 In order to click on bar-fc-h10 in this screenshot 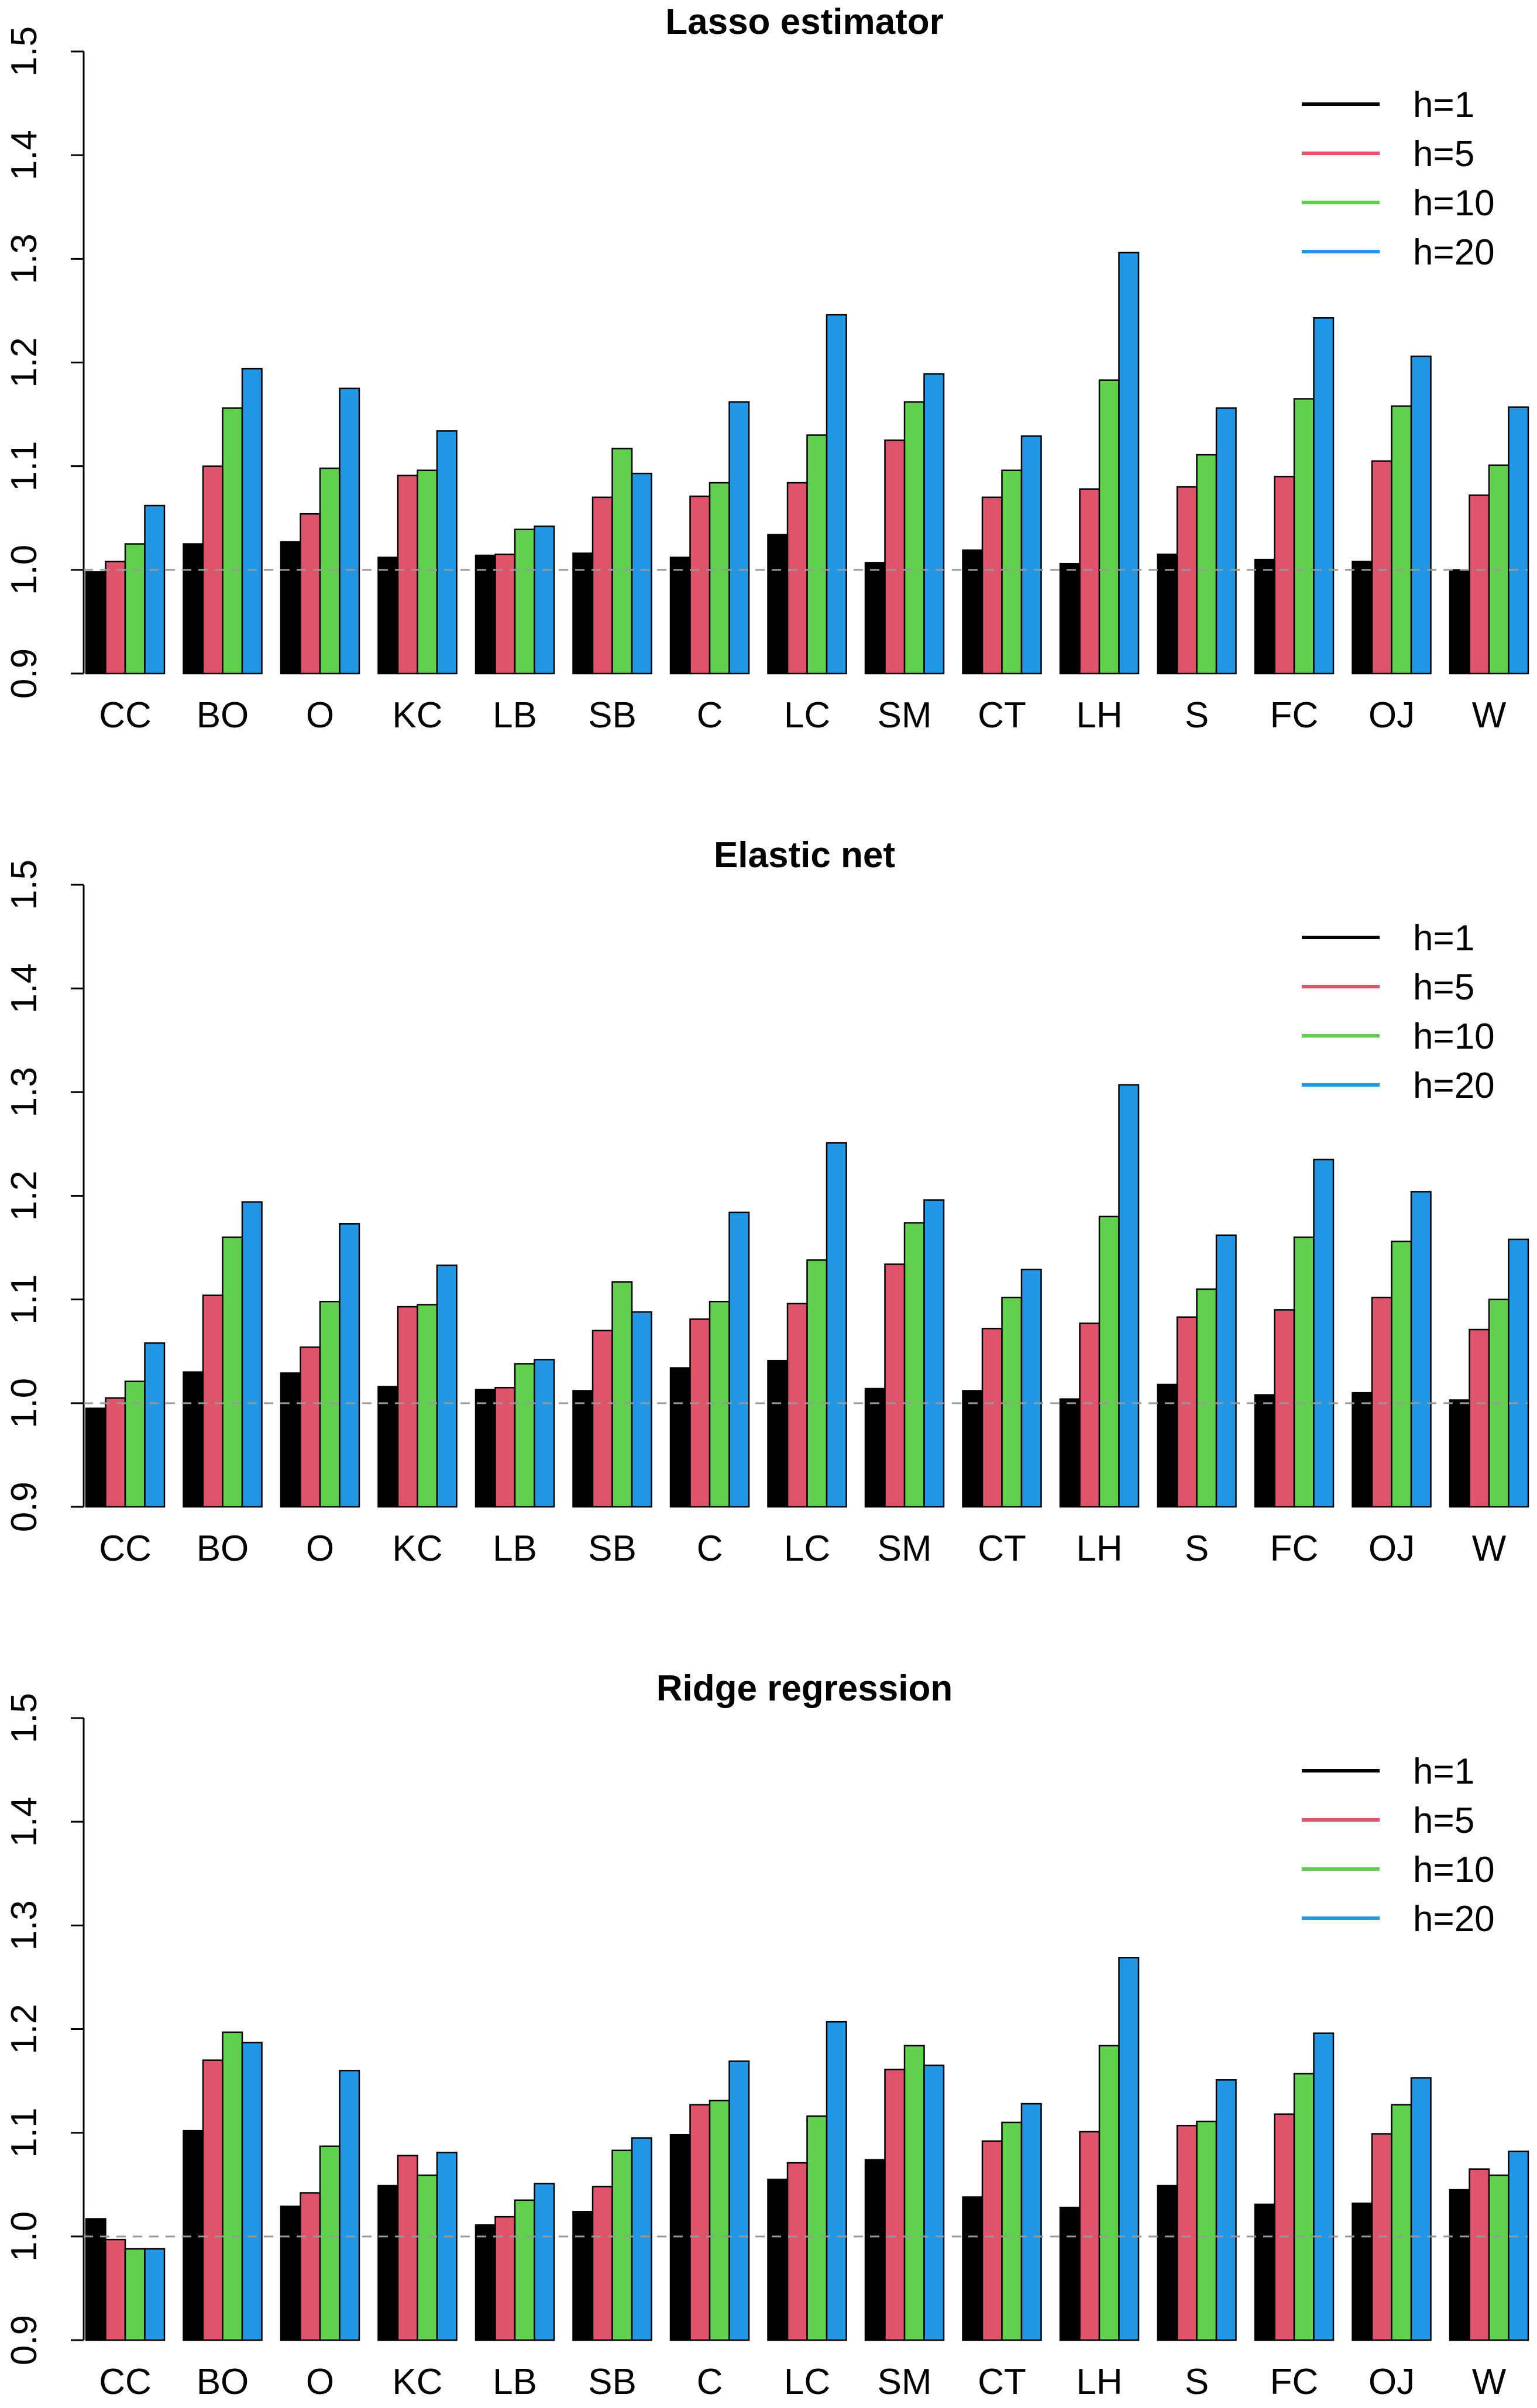, I will do `click(1304, 1372)`.